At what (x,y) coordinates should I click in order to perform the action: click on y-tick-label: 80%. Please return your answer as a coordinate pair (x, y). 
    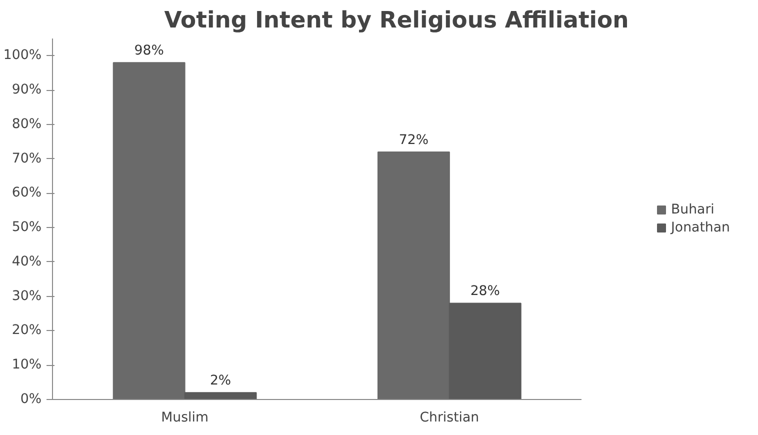
    Looking at the image, I should click on (27, 124).